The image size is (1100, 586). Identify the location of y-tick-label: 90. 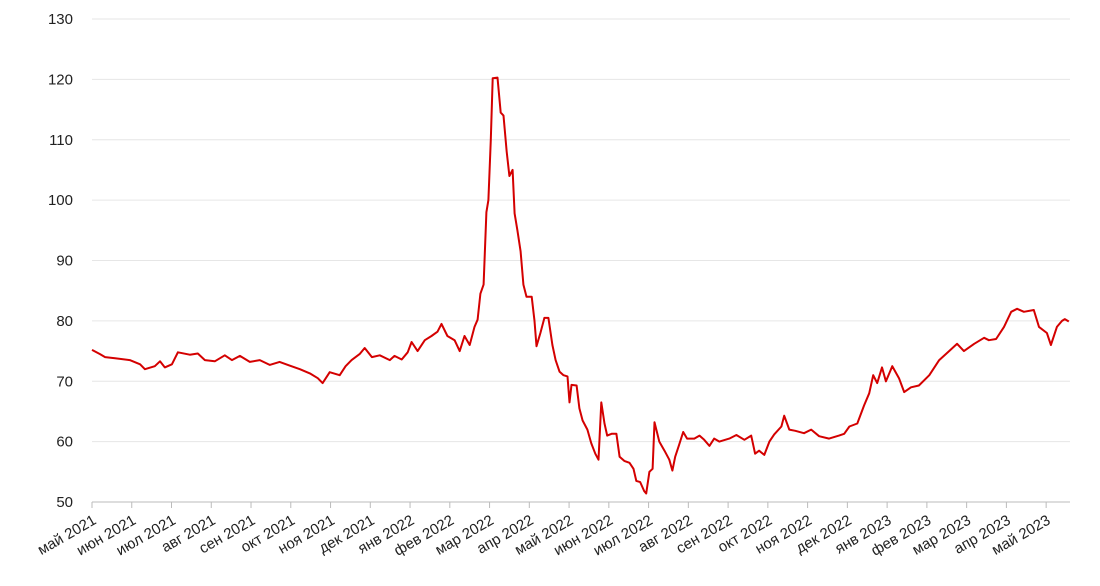
(64, 261).